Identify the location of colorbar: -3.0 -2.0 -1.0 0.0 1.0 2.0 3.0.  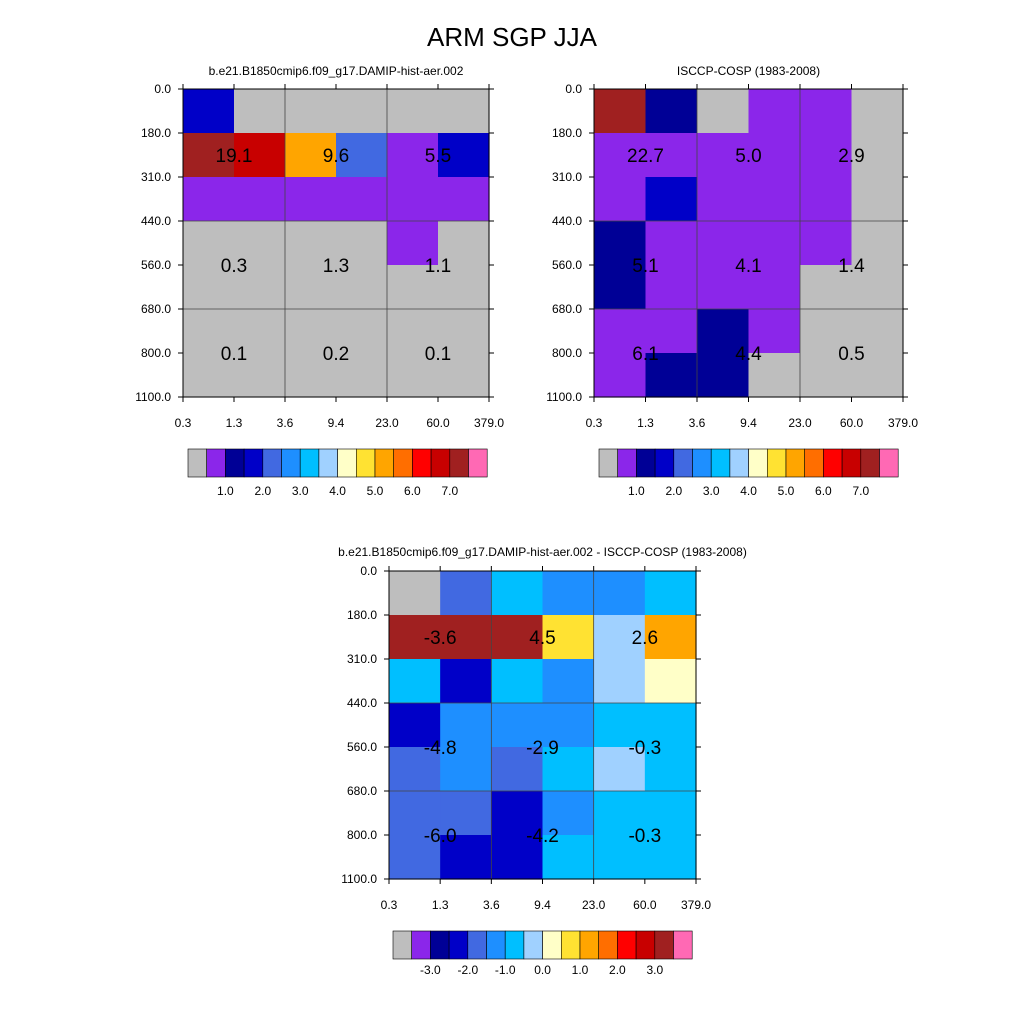
(542, 953).